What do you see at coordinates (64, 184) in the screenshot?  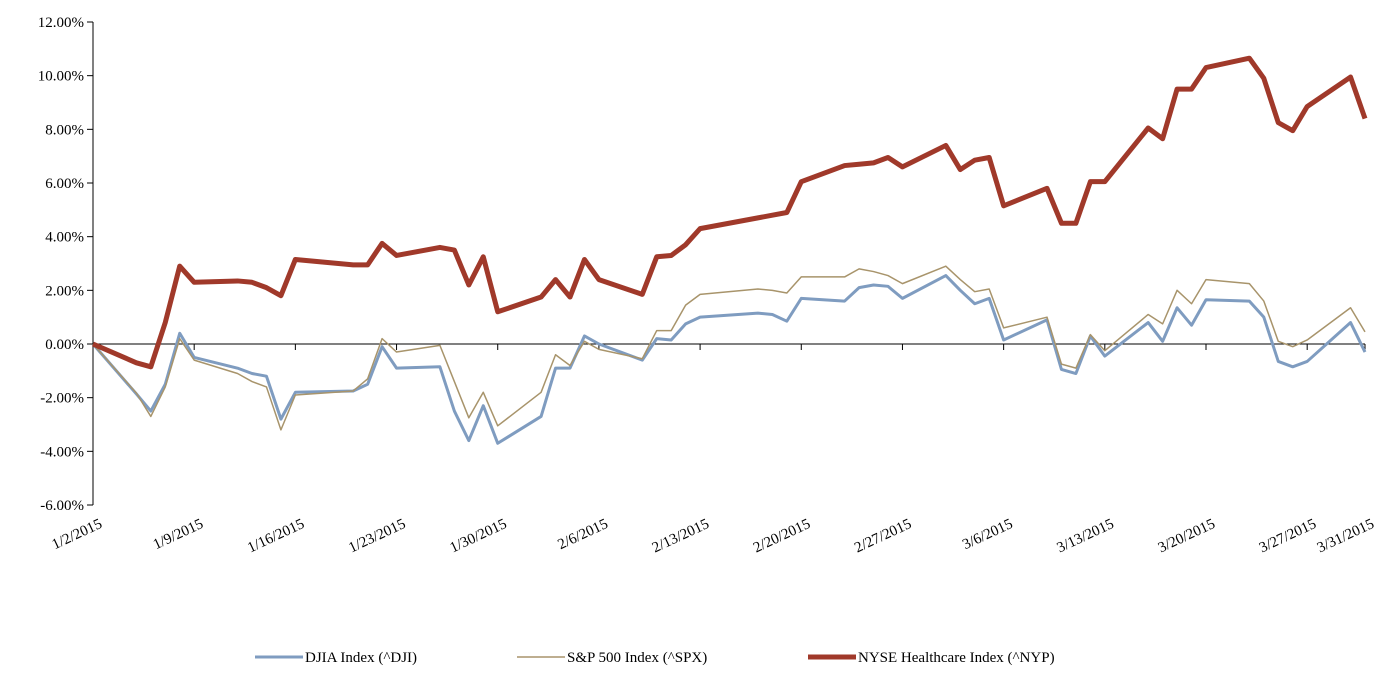 I see `y-tick-label: 6.00%` at bounding box center [64, 184].